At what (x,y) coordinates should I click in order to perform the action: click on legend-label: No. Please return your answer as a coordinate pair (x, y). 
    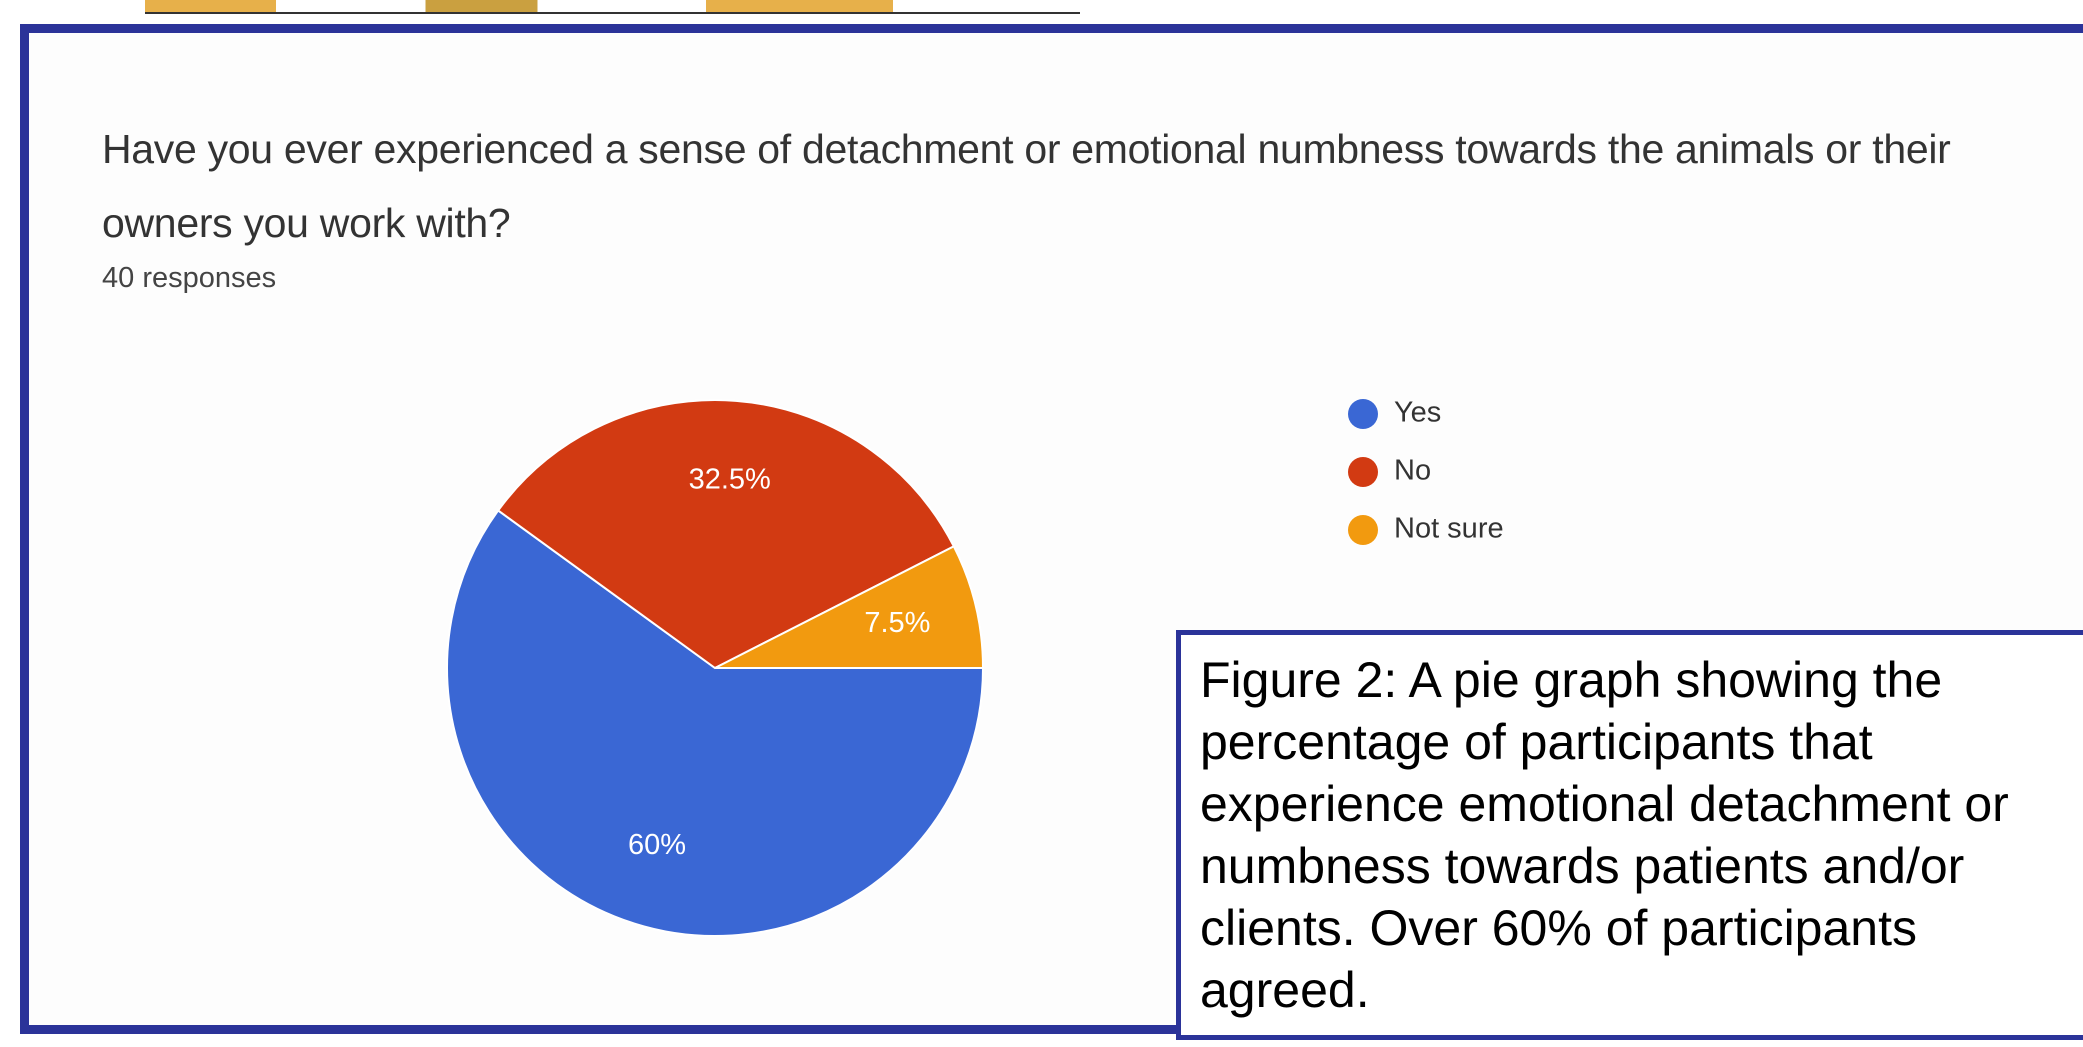
    Looking at the image, I should click on (1412, 471).